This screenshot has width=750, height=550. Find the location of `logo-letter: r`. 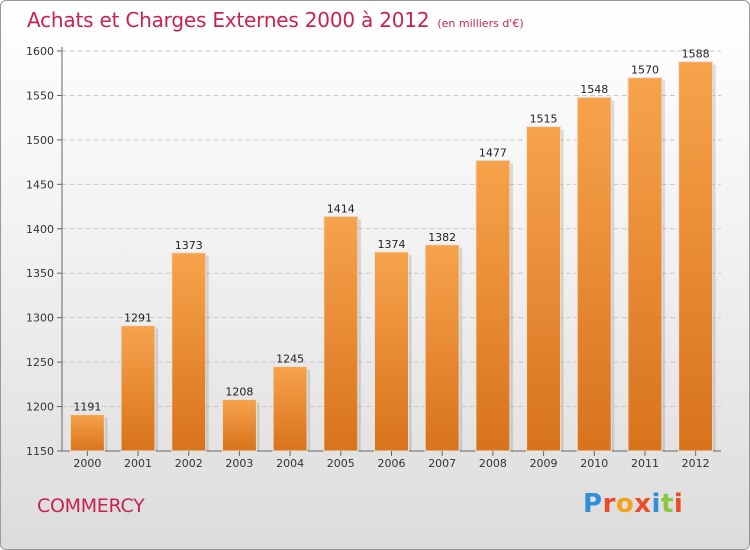

logo-letter: r is located at coordinates (609, 504).